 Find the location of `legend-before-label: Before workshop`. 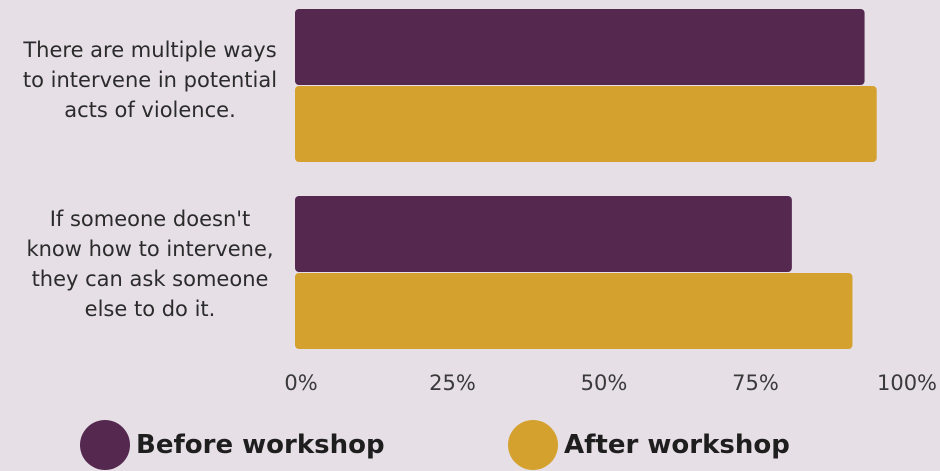

legend-before-label: Before workshop is located at coordinates (260, 445).